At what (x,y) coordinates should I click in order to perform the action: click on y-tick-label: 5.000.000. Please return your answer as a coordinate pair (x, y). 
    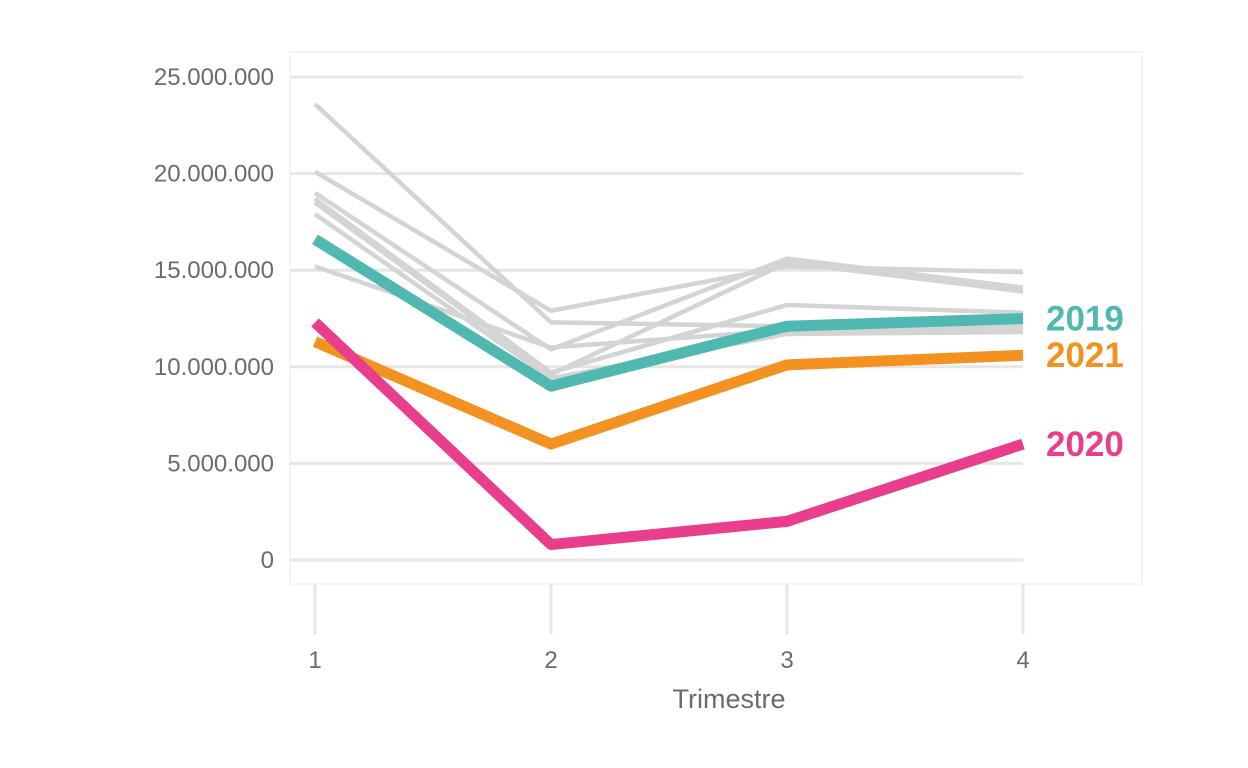
    Looking at the image, I should click on (220, 463).